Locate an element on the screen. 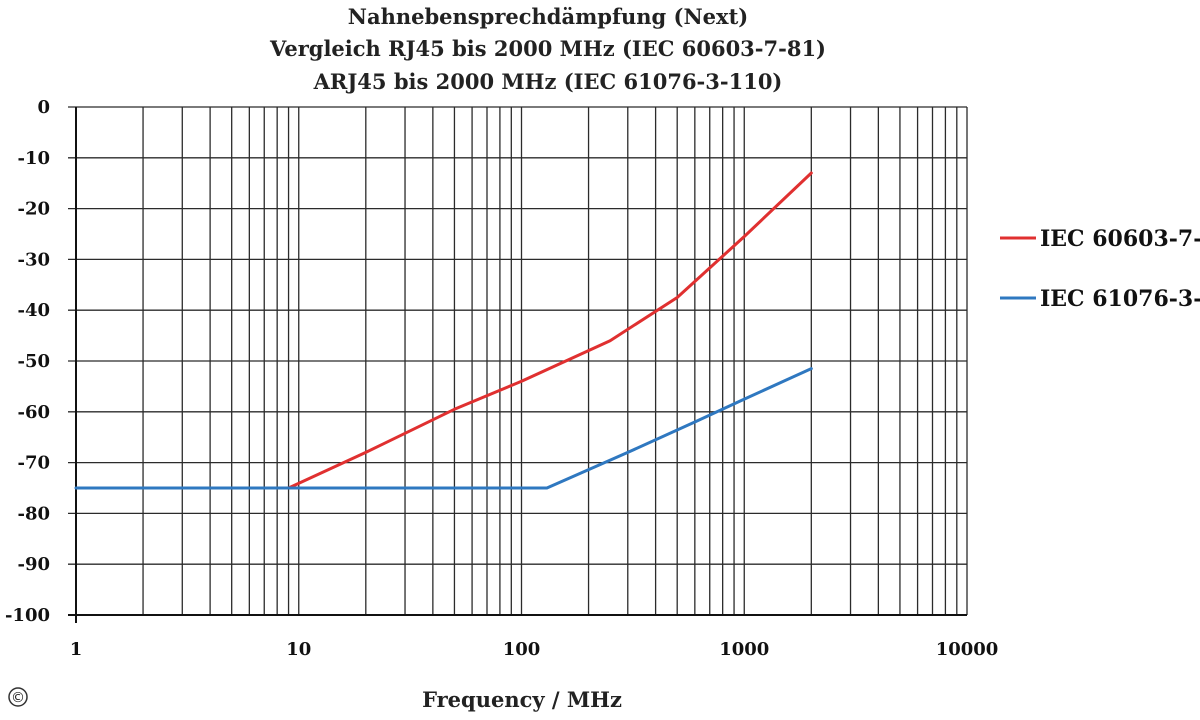  y-tick-label: -20 is located at coordinates (33, 209).